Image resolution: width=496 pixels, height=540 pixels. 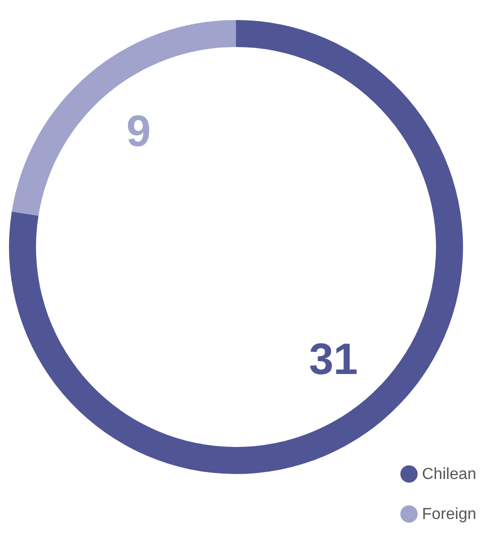 I want to click on data-label: 9, so click(x=138, y=131).